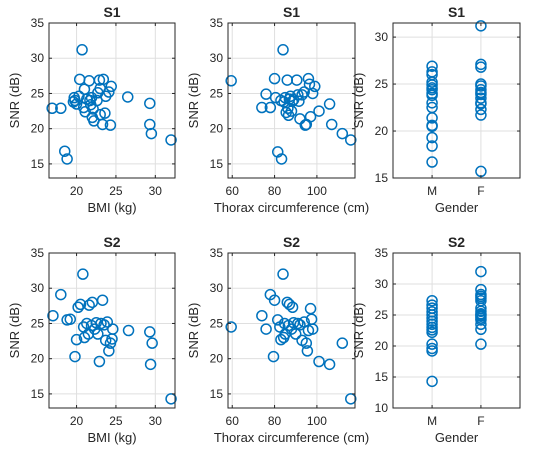 The height and width of the screenshot is (466, 550). What do you see at coordinates (111, 242) in the screenshot?
I see `chart-title: S2` at bounding box center [111, 242].